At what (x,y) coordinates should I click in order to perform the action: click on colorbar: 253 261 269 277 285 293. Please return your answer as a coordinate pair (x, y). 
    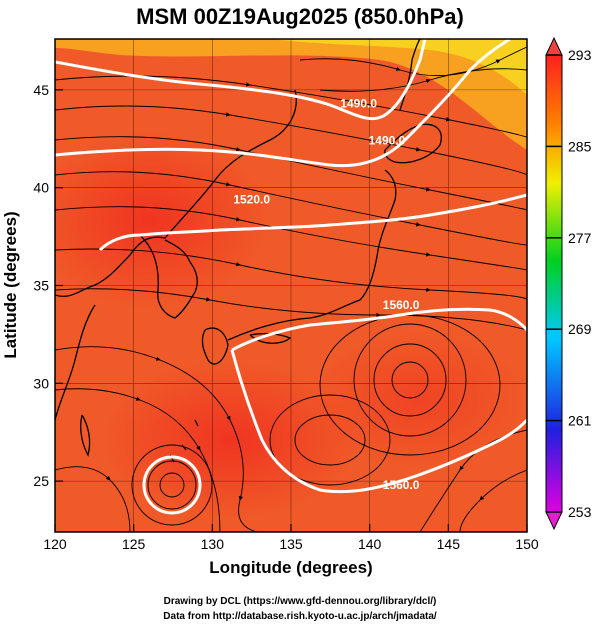
    Looking at the image, I should click on (568, 283).